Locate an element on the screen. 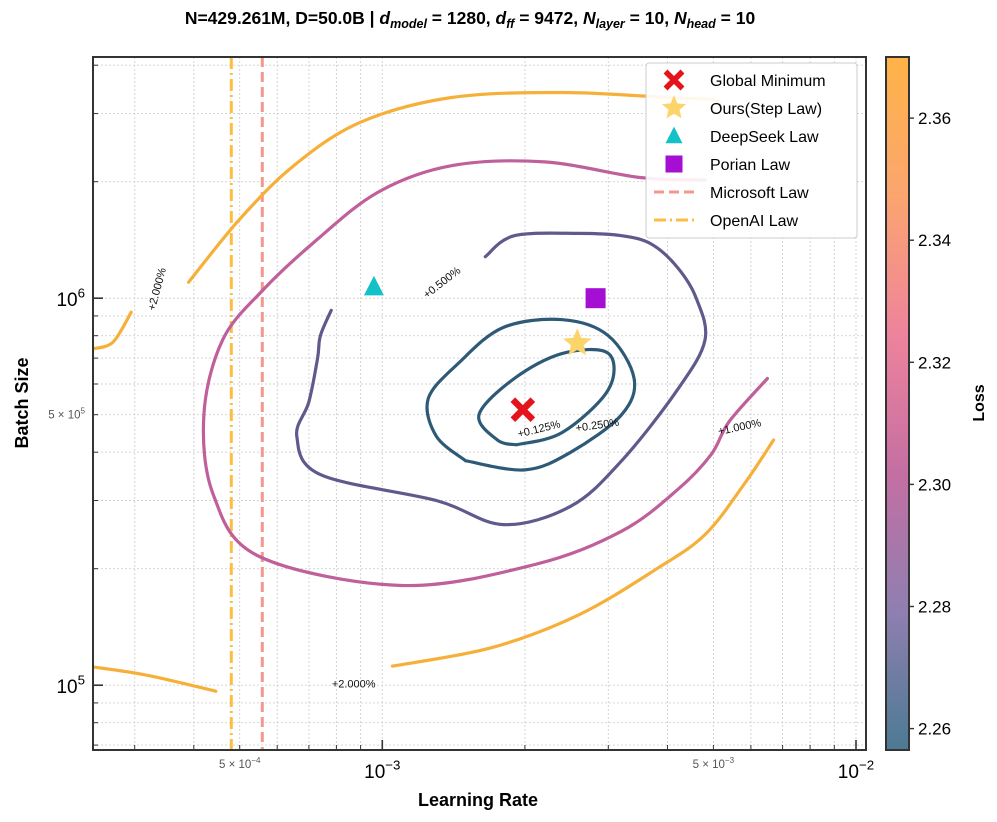 This screenshot has height=822, width=997. y-minor-tick-label: 5 × 10⁵ is located at coordinates (66, 414).